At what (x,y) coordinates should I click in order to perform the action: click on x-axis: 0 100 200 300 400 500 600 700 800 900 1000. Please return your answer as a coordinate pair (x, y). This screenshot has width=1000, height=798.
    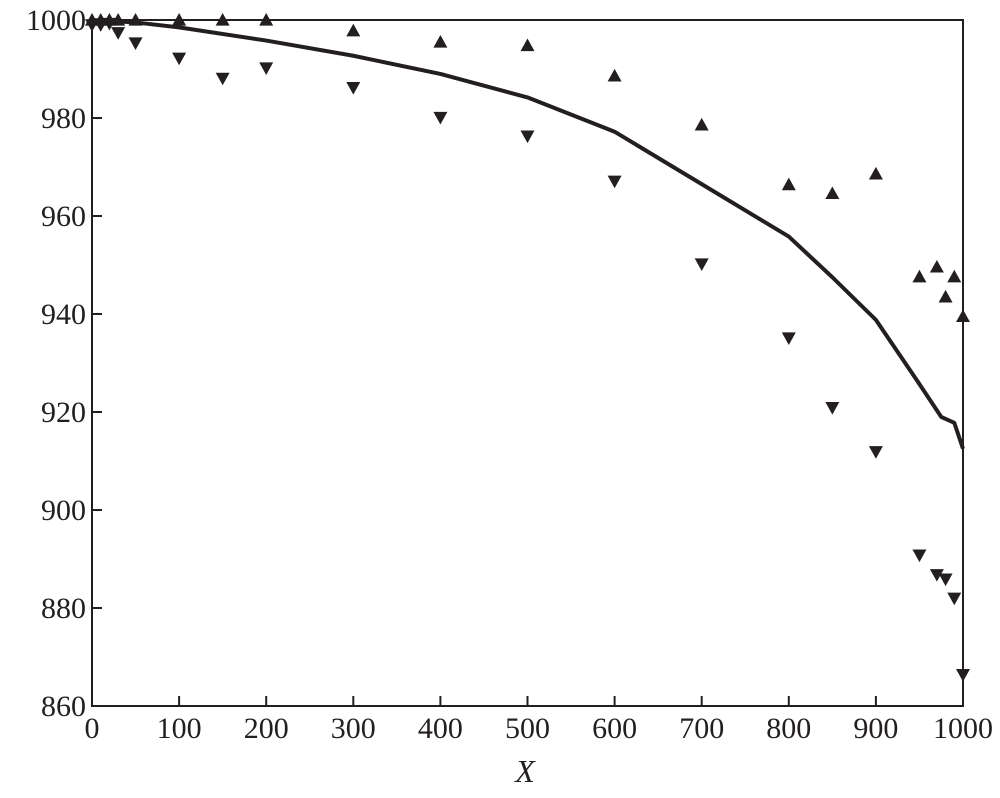
    Looking at the image, I should click on (539, 720).